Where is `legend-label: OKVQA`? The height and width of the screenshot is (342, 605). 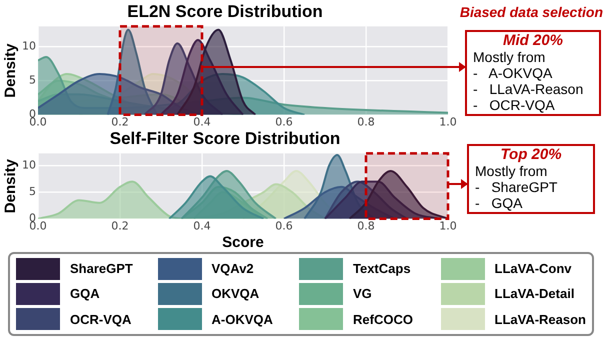 legend-label: OKVQA is located at coordinates (236, 294).